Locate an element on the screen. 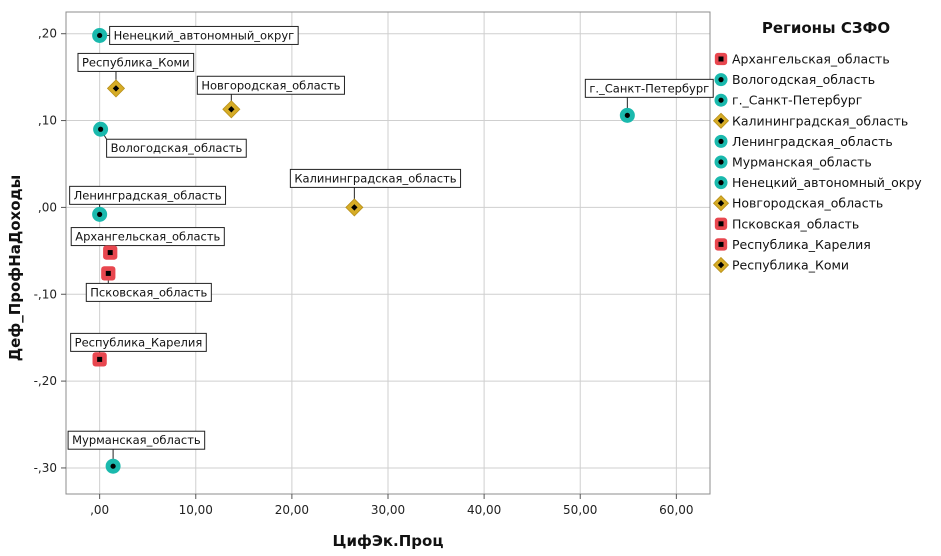 This screenshot has height=556, width=941. point-label: Вологодская_область is located at coordinates (176, 148).